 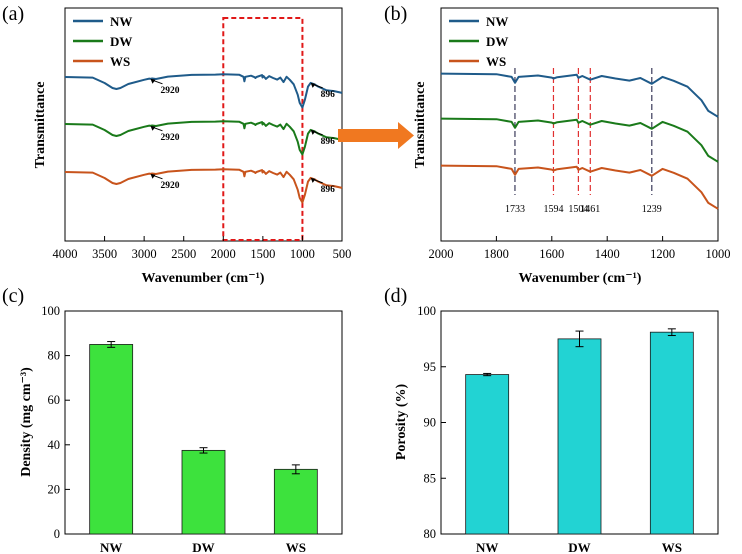 I want to click on panel-a-xlabel: Wavenumber (cm⁻¹), so click(x=203, y=278).